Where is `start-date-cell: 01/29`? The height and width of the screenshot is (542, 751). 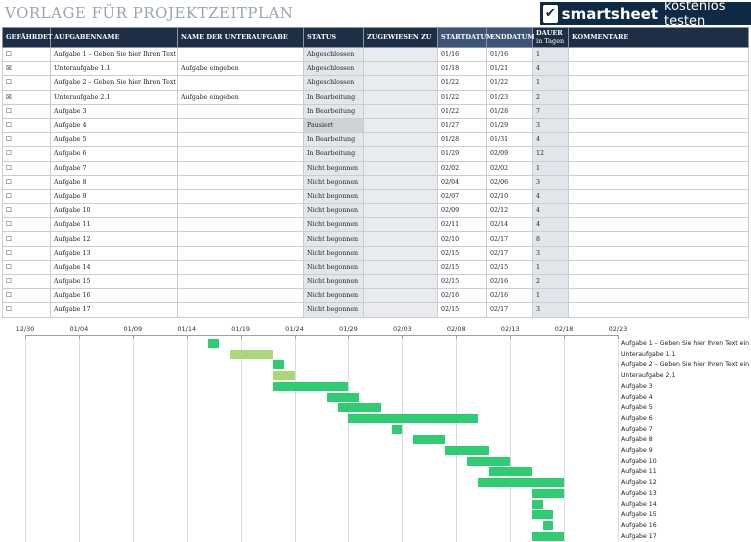 start-date-cell: 01/29 is located at coordinates (462, 154).